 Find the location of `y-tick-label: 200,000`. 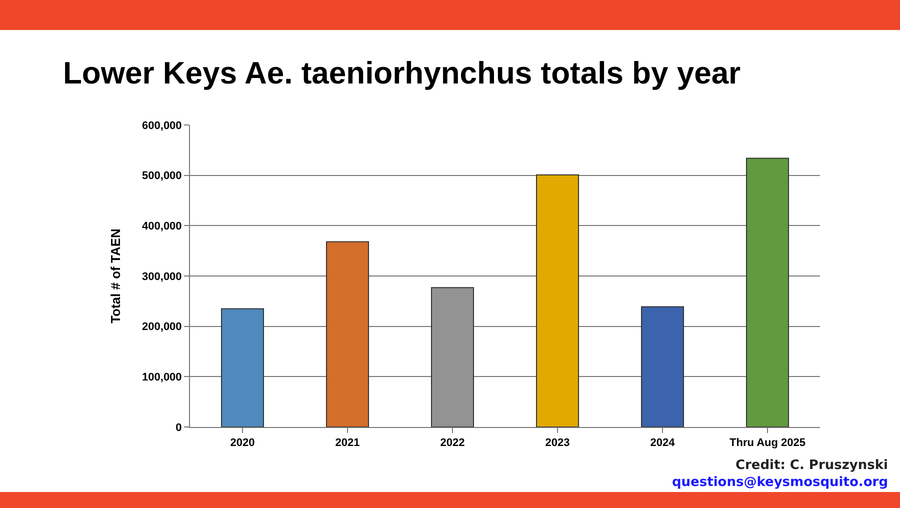

y-tick-label: 200,000 is located at coordinates (162, 327).